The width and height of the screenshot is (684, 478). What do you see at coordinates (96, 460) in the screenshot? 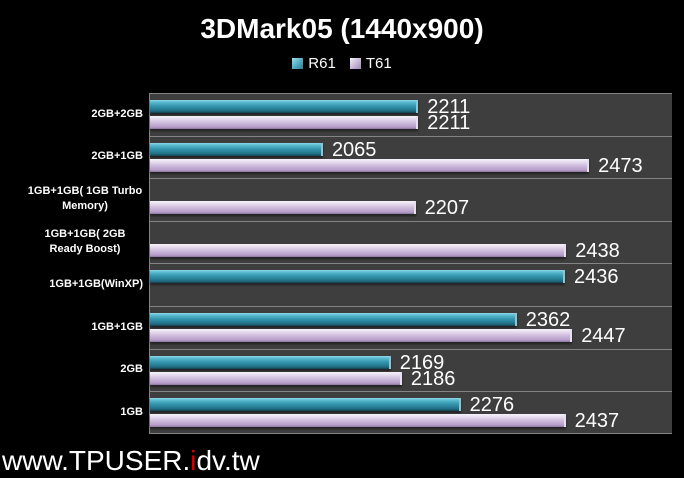
I see `watermark-prefix: www.TPUSER.` at bounding box center [96, 460].